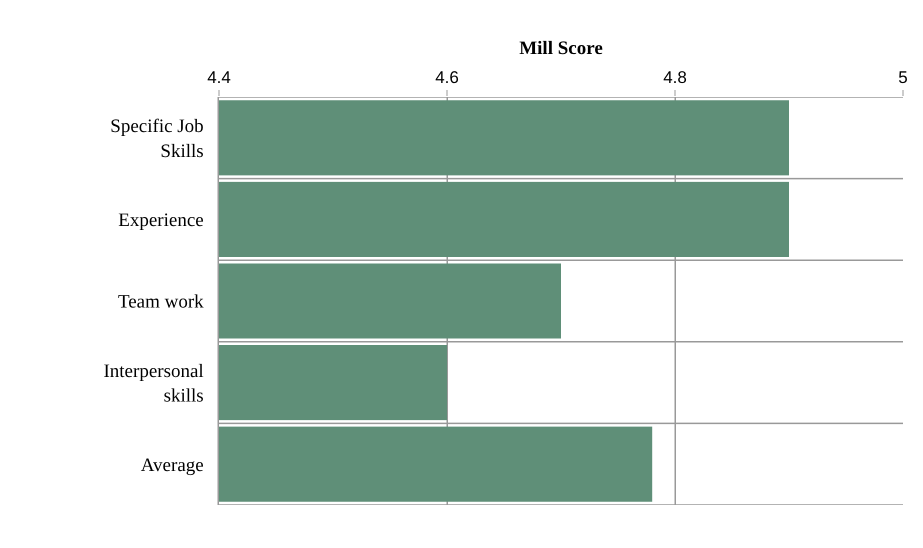 The width and height of the screenshot is (923, 548). Describe the element at coordinates (561, 49) in the screenshot. I see `x-axis-title: Mill Score` at that location.